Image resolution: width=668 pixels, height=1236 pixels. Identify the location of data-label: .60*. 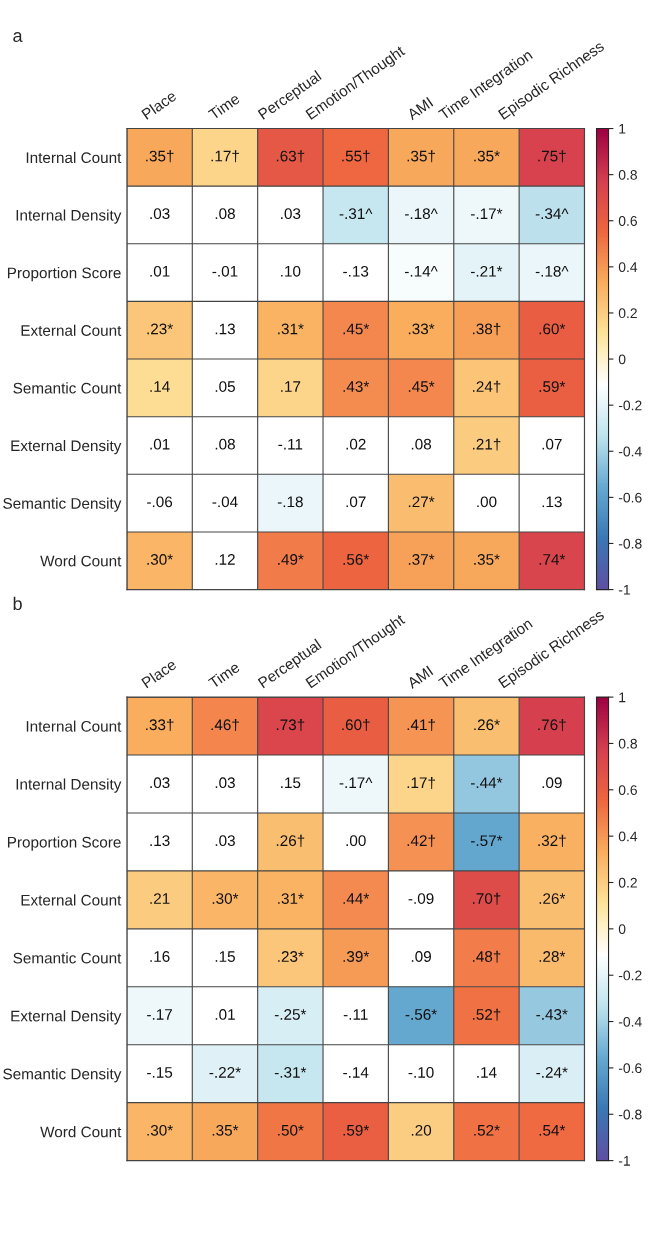
(552, 329).